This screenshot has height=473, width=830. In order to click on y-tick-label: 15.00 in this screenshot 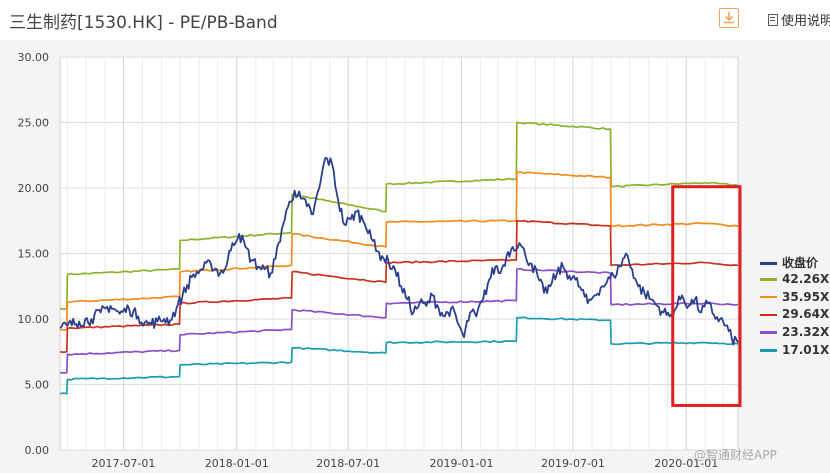, I will do `click(34, 254)`.